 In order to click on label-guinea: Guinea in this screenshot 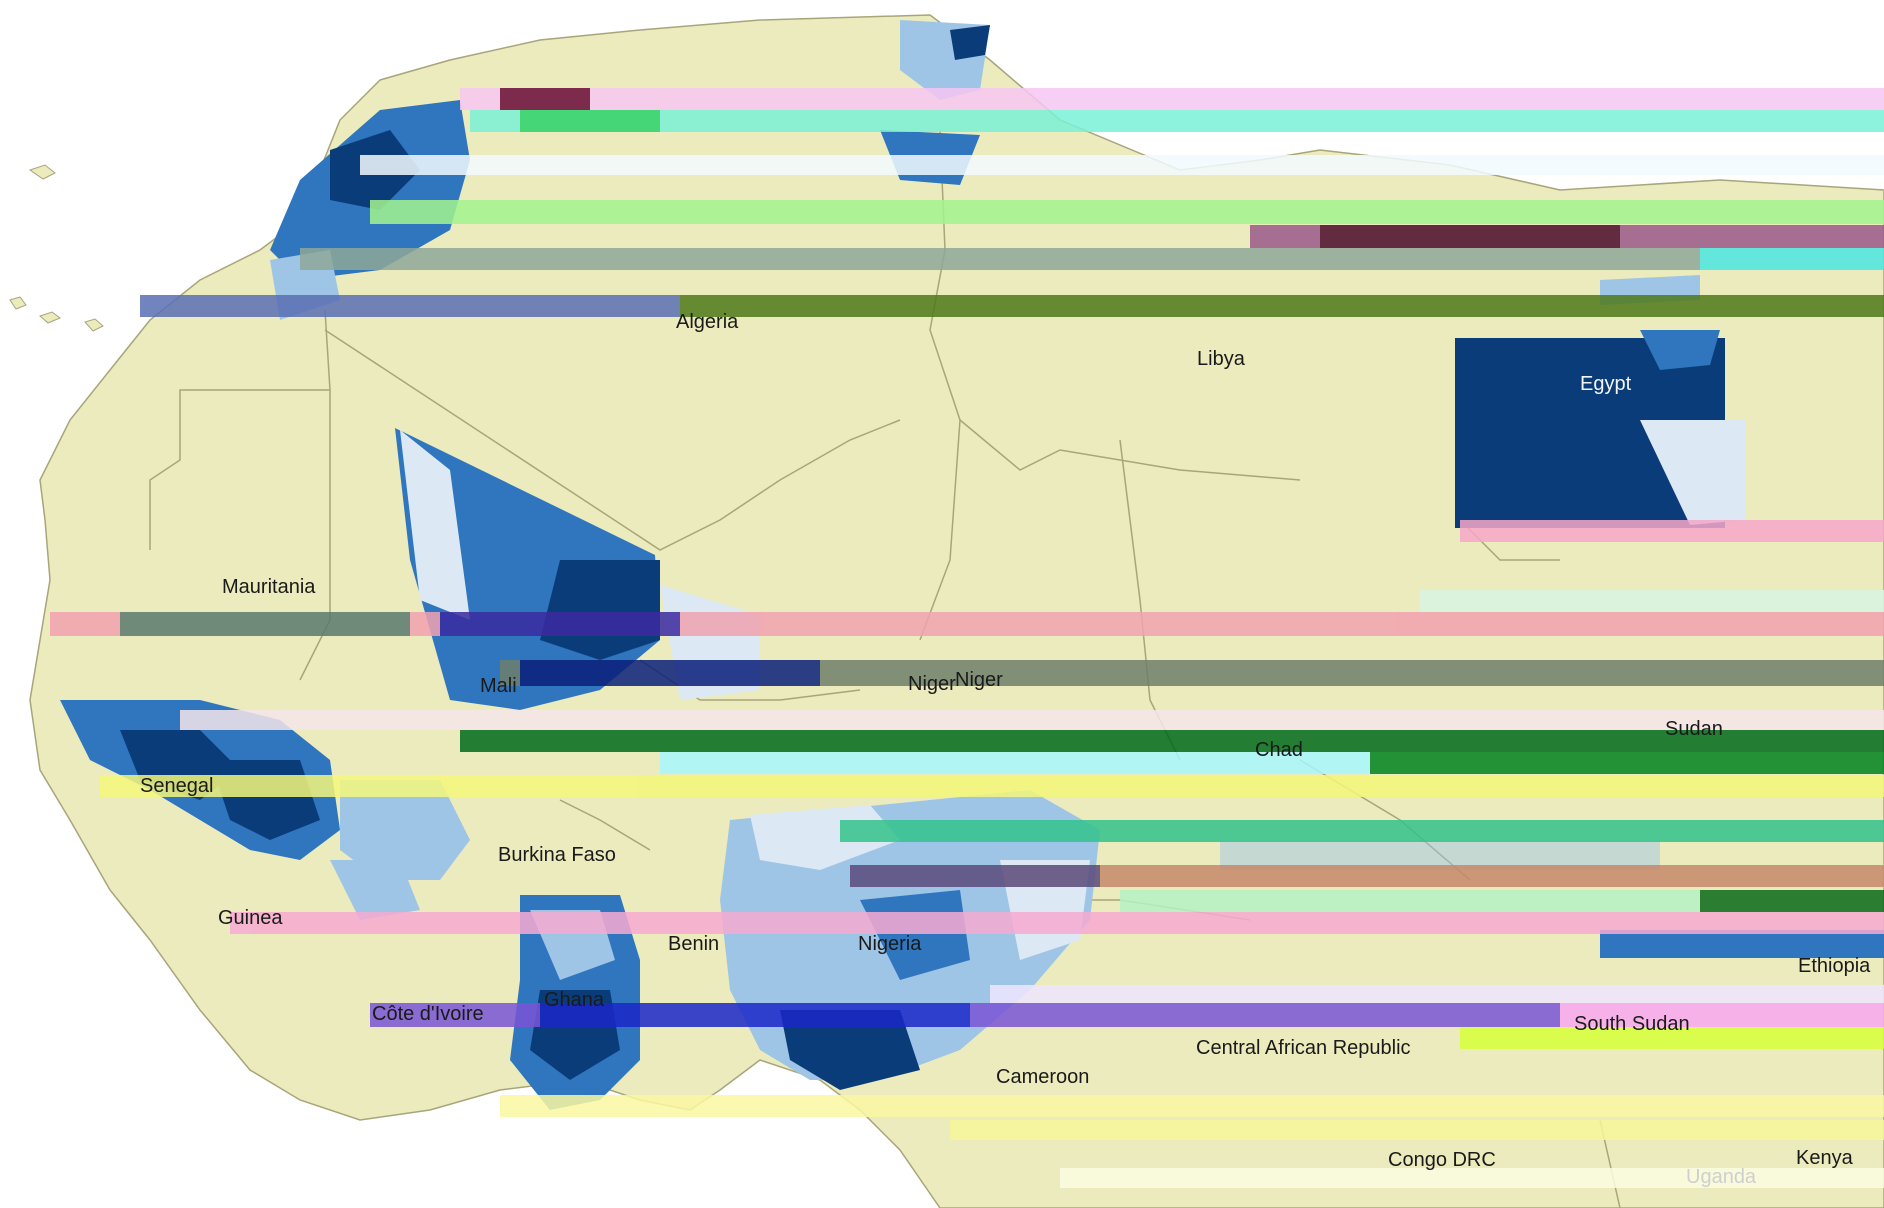, I will do `click(250, 918)`.